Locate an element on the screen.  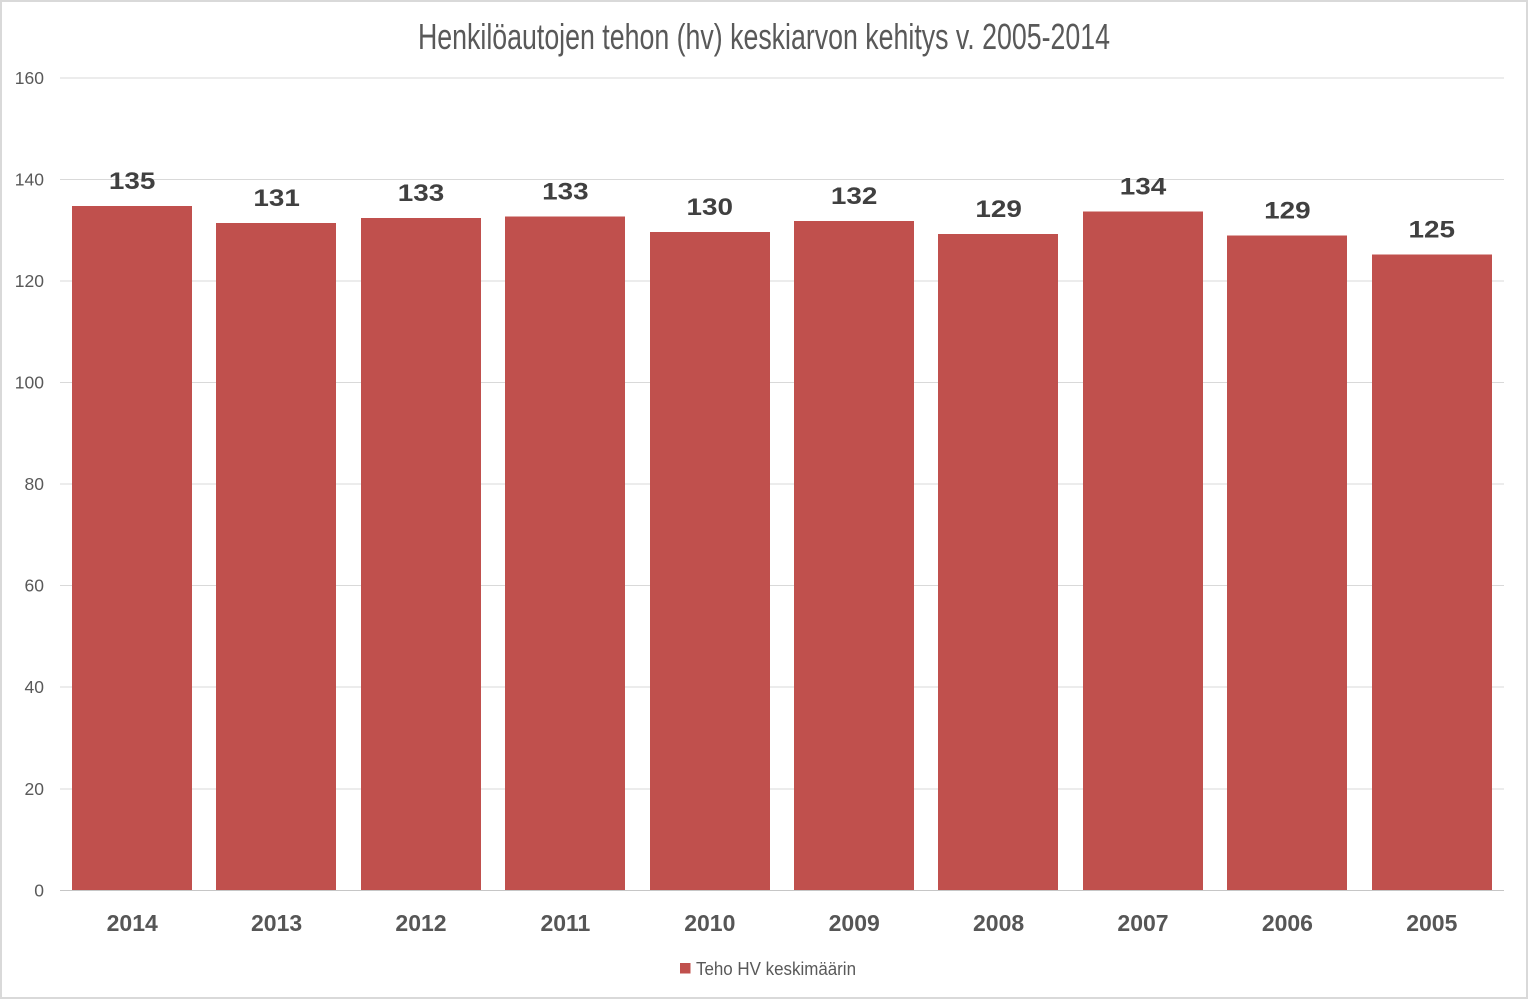
svg-text: 80 is located at coordinates (35, 484).